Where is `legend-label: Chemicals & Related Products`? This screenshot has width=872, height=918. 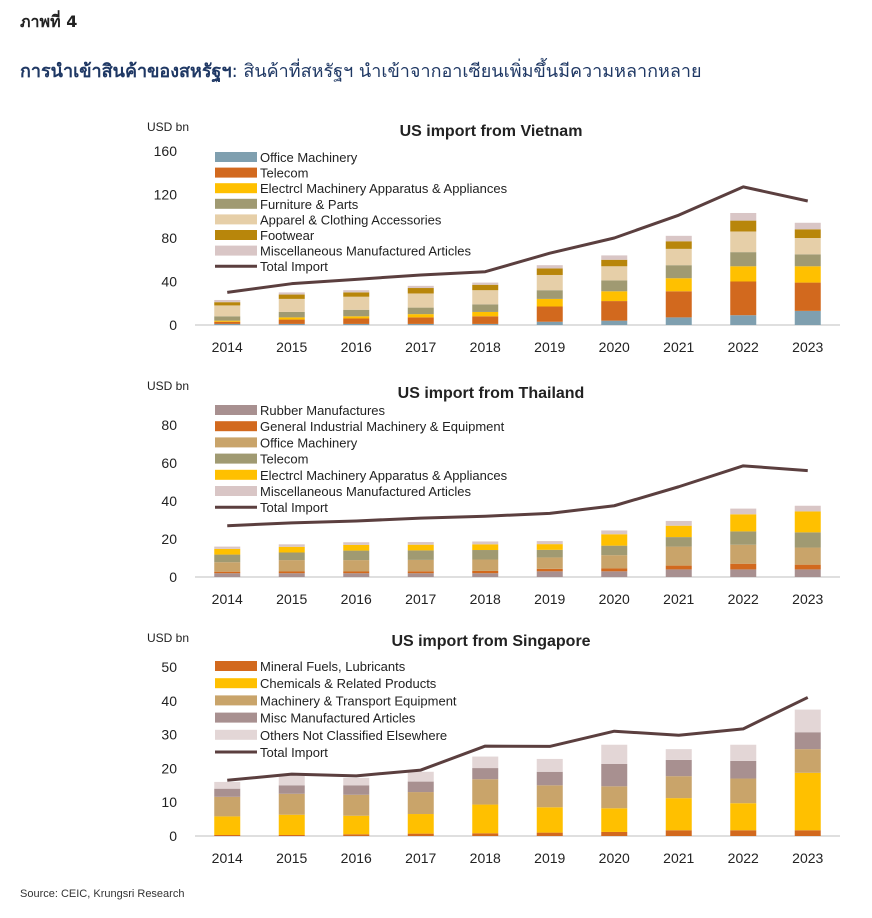 legend-label: Chemicals & Related Products is located at coordinates (348, 683).